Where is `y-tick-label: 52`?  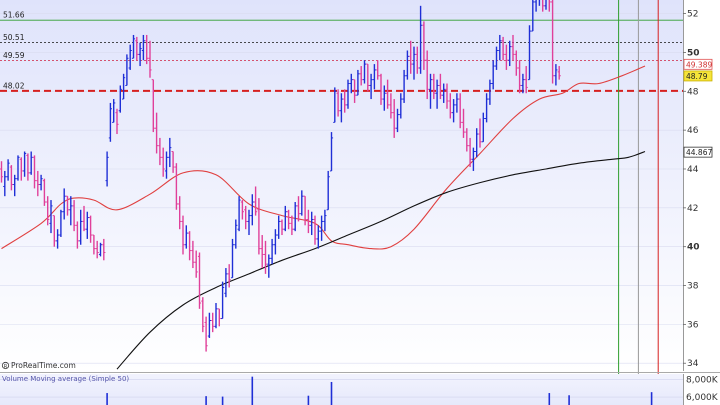
y-tick-label: 52 is located at coordinates (692, 15).